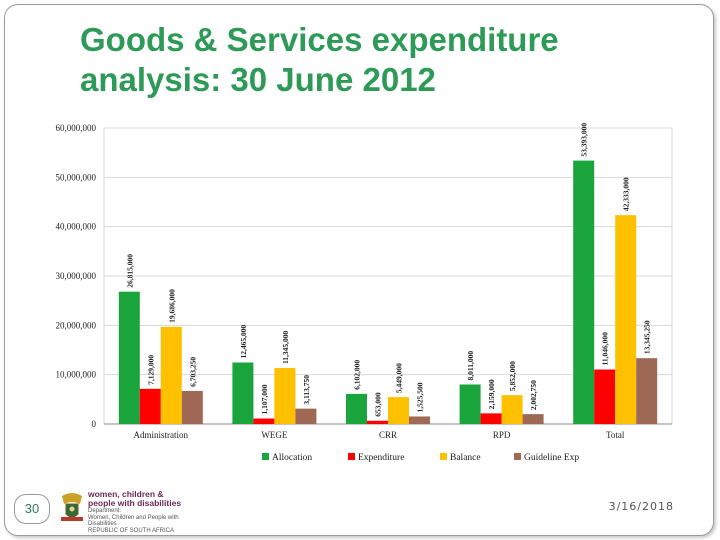 This screenshot has width=720, height=540. What do you see at coordinates (357, 375) in the screenshot?
I see `data-label: 6,102,000` at bounding box center [357, 375].